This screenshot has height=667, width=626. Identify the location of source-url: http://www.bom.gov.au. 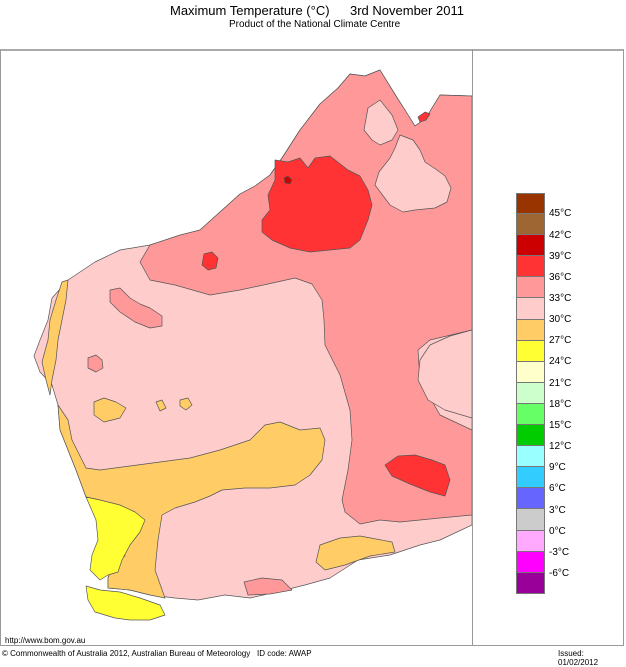
(45, 640).